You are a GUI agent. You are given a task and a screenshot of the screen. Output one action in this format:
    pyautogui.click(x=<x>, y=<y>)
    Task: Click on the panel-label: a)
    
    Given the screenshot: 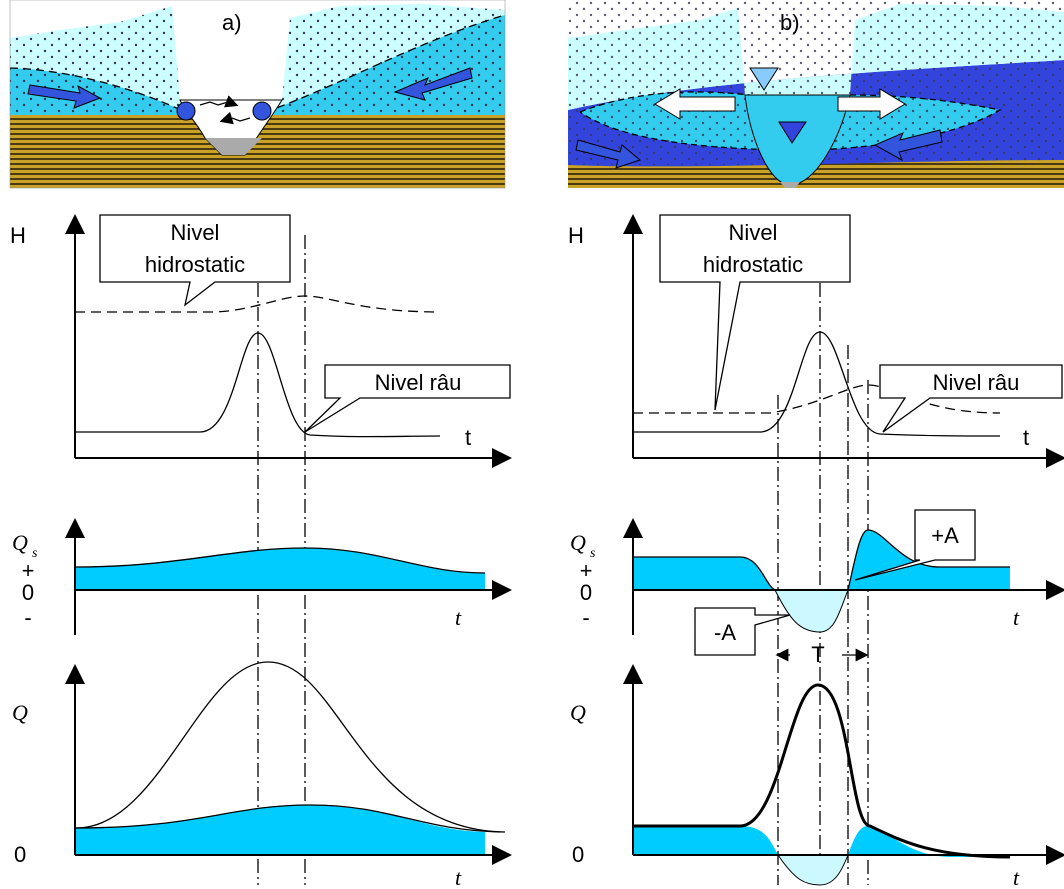 What is the action you would take?
    pyautogui.click(x=232, y=22)
    